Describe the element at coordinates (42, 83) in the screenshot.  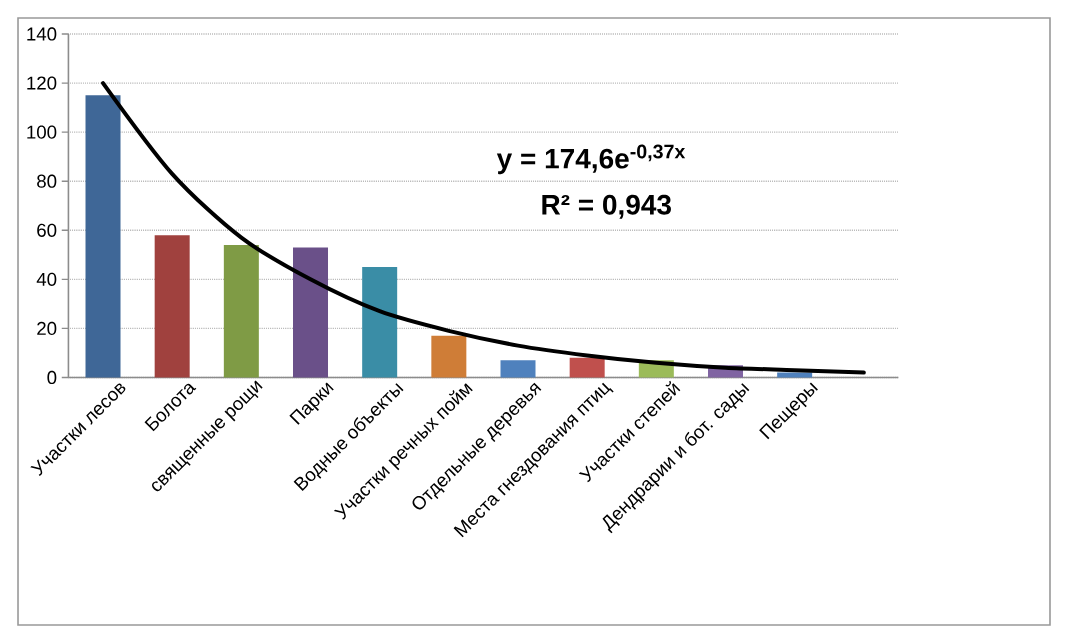
I see `y-tick-label: 120` at that location.